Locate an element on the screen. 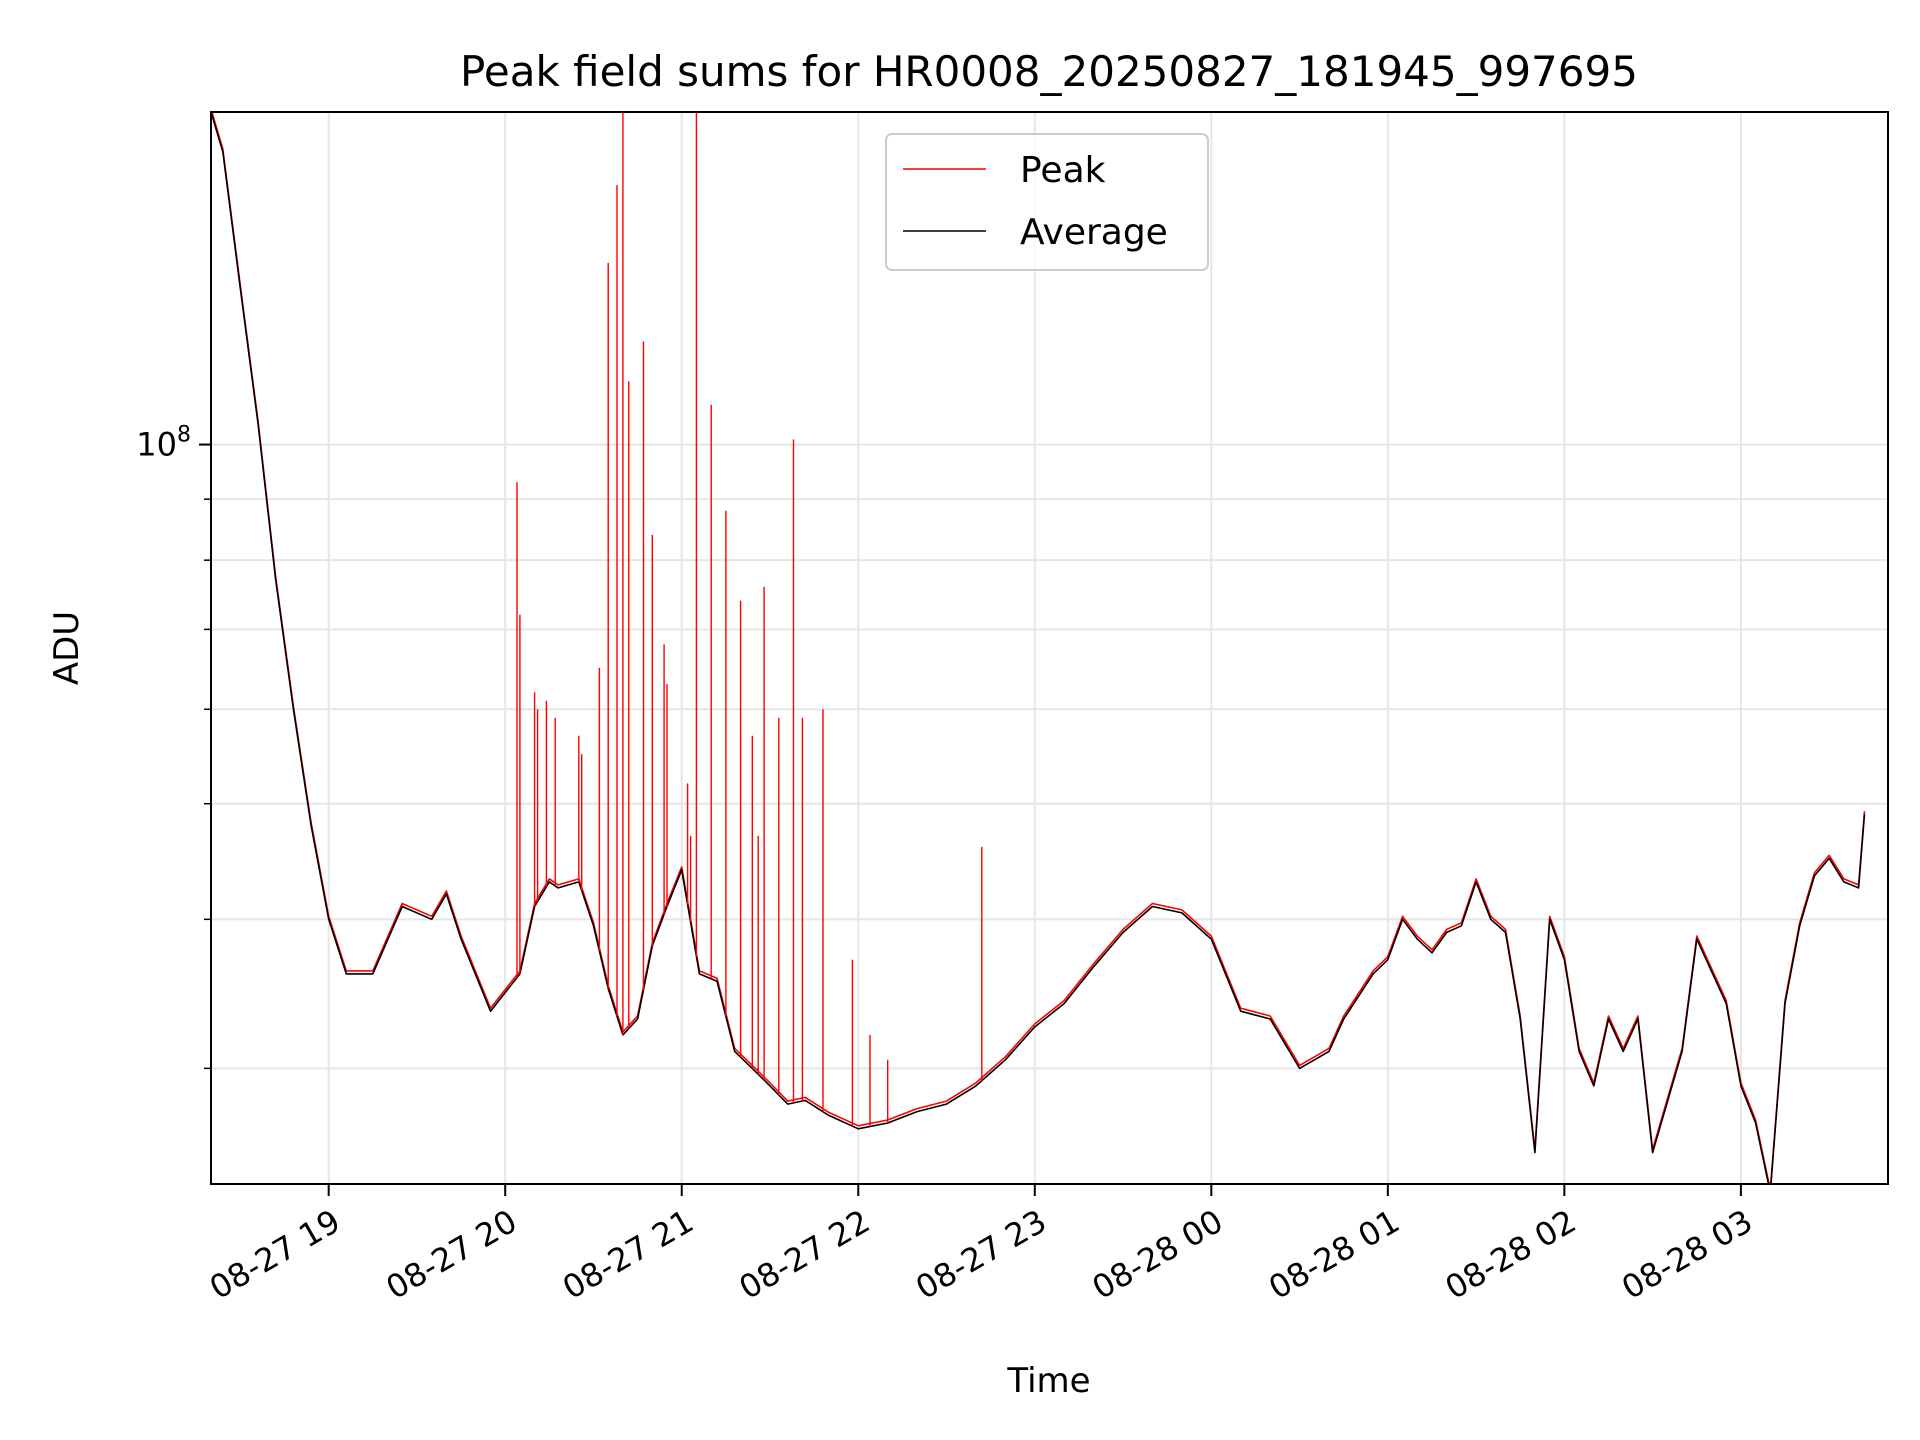  legend: Peak Average is located at coordinates (1047, 202).